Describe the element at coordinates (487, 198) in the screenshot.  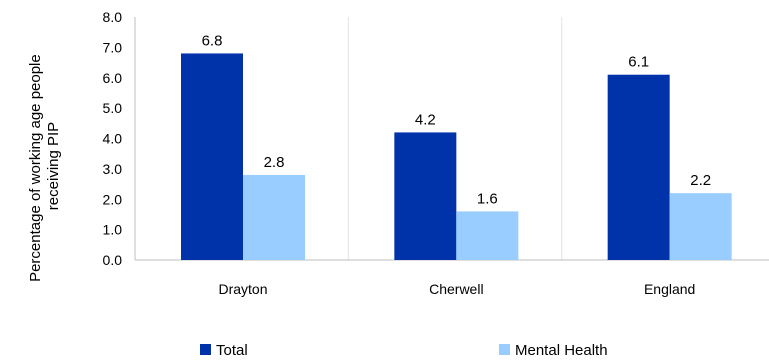
I see `data-label: 1.6` at that location.